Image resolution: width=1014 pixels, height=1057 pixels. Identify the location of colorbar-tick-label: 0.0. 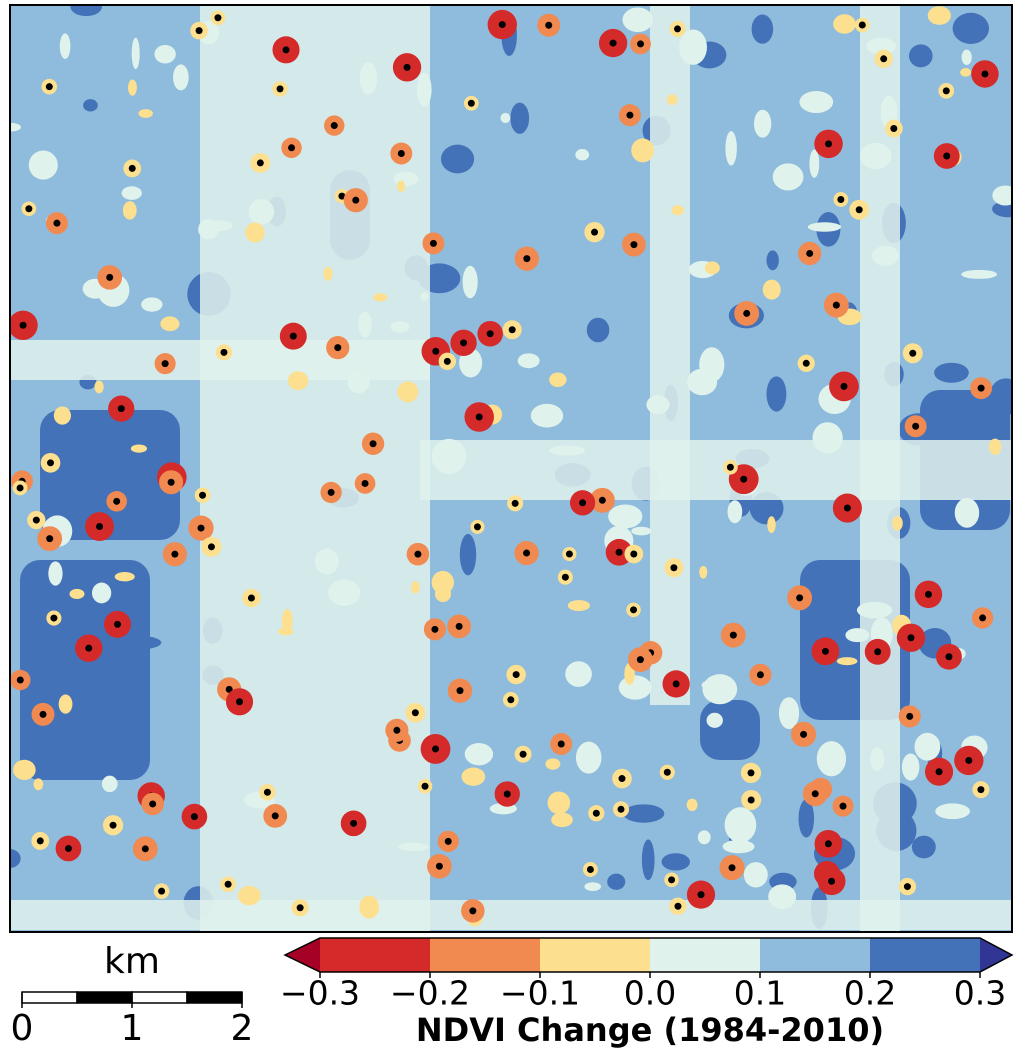
(650, 993).